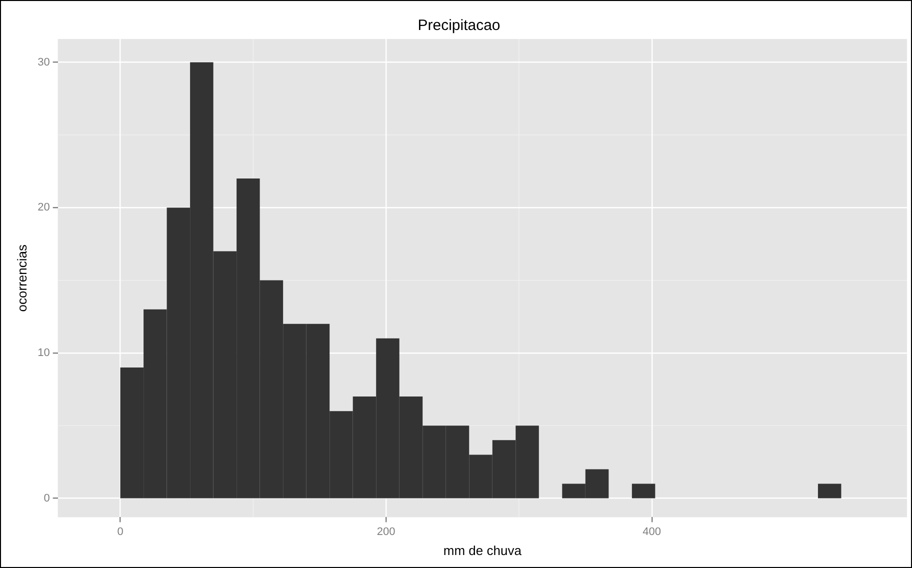  Describe the element at coordinates (120, 532) in the screenshot. I see `x-tick-label: 0` at that location.